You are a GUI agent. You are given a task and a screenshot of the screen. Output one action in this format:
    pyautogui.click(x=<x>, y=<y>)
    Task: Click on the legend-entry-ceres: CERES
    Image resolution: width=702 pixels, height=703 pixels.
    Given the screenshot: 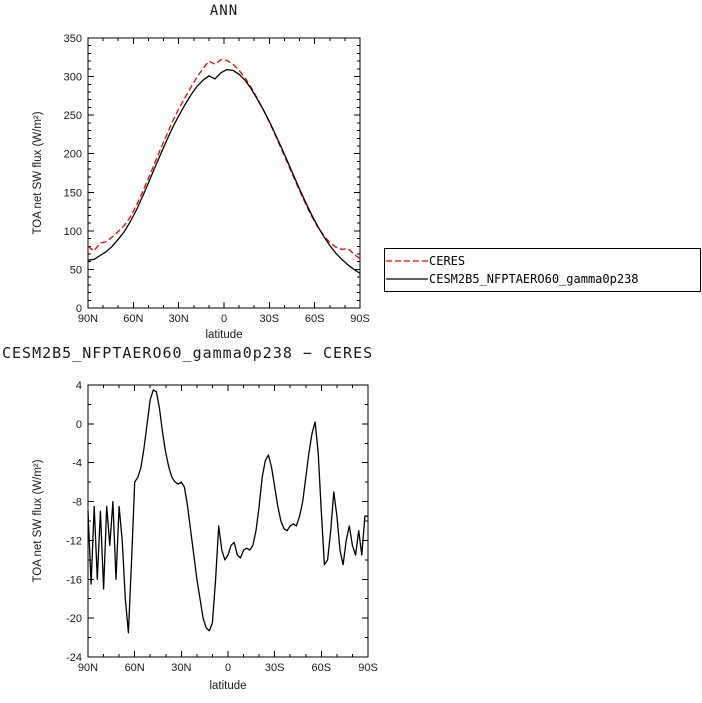 What is the action you would take?
    pyautogui.click(x=542, y=261)
    